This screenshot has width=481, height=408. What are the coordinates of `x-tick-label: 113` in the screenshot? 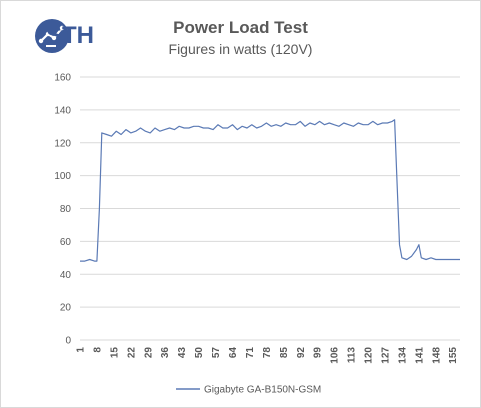 It's located at (352, 355).